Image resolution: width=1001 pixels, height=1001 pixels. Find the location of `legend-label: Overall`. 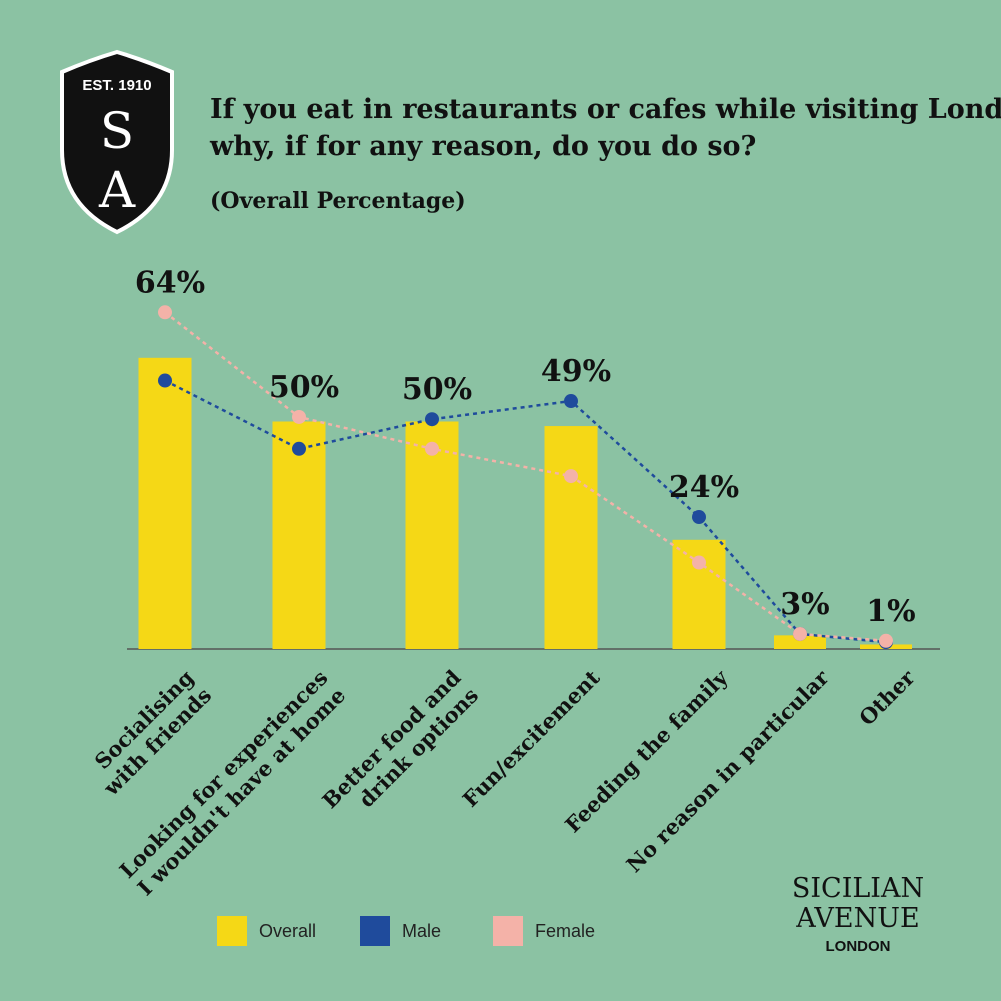

legend-label: Overall is located at coordinates (287, 931).